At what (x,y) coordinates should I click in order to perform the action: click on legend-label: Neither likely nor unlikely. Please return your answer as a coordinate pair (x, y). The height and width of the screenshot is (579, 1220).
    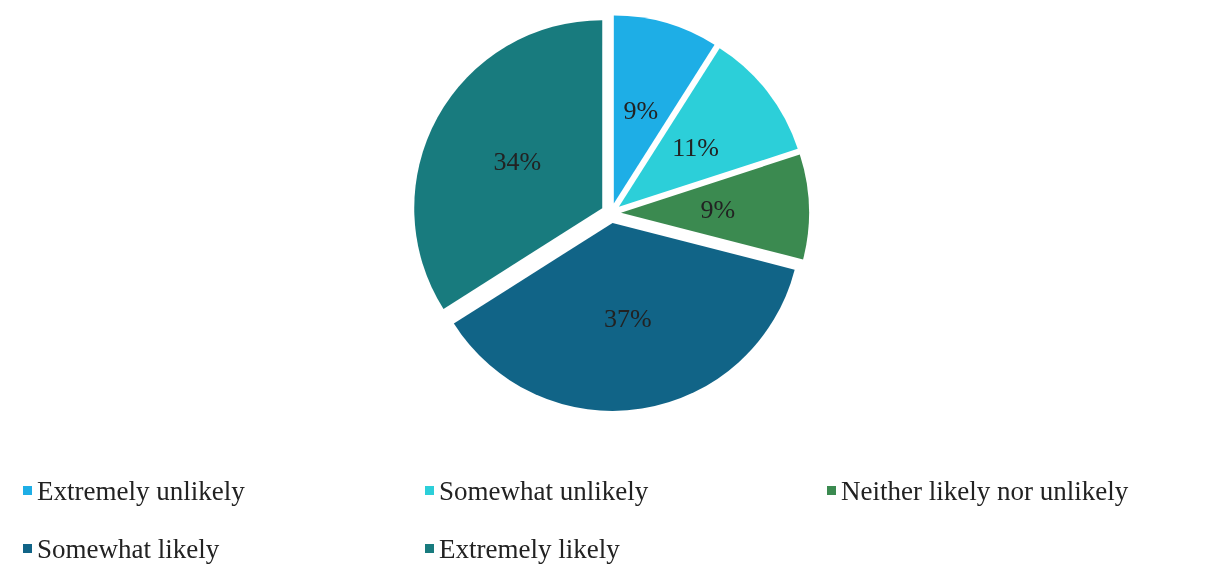
    Looking at the image, I should click on (985, 490).